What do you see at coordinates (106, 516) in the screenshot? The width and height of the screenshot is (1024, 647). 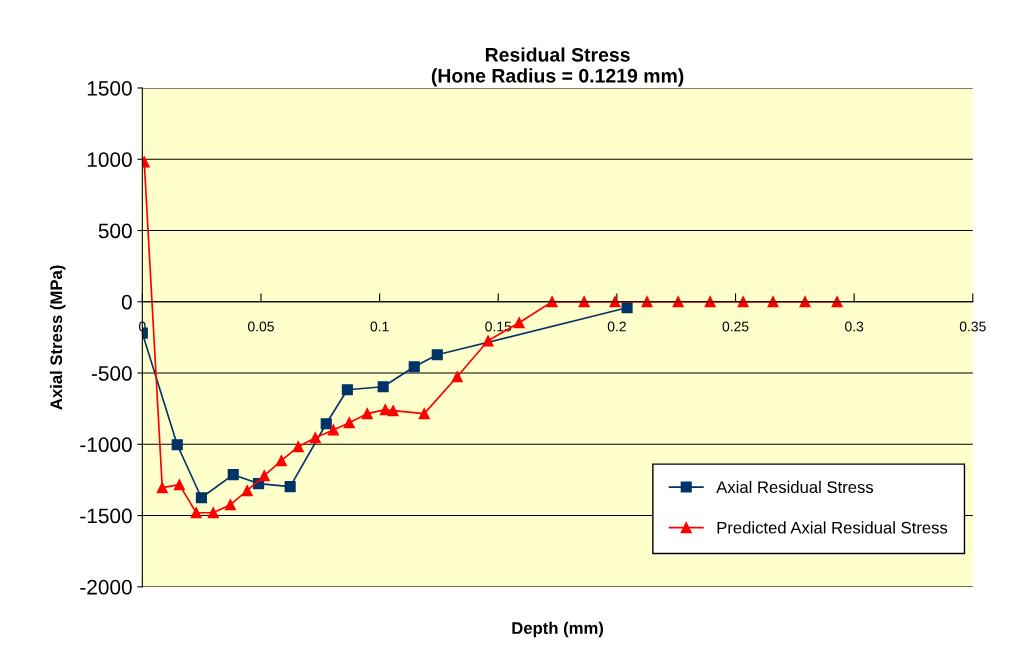 I see `y-tick-label: -1500` at bounding box center [106, 516].